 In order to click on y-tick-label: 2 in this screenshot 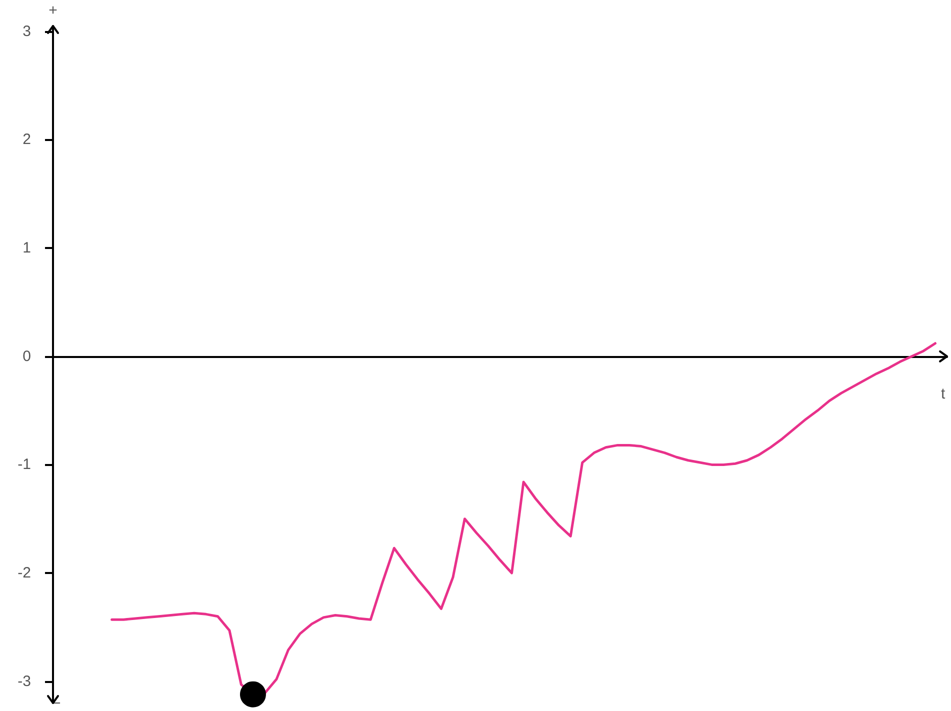, I will do `click(26, 139)`.